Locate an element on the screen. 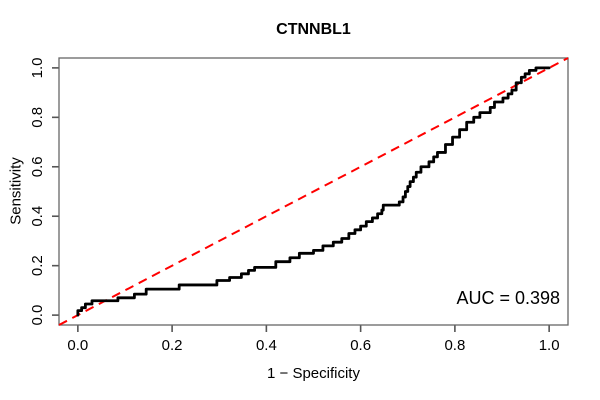 The height and width of the screenshot is (400, 600). y-tick-label: 0.6 is located at coordinates (37, 166).